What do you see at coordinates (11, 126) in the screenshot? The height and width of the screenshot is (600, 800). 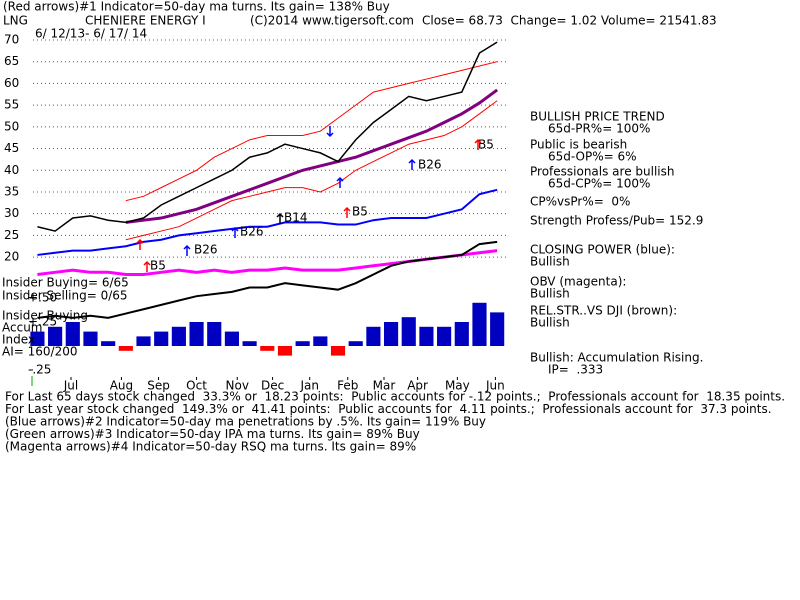 I see `y-tick-label: 50` at bounding box center [11, 126].